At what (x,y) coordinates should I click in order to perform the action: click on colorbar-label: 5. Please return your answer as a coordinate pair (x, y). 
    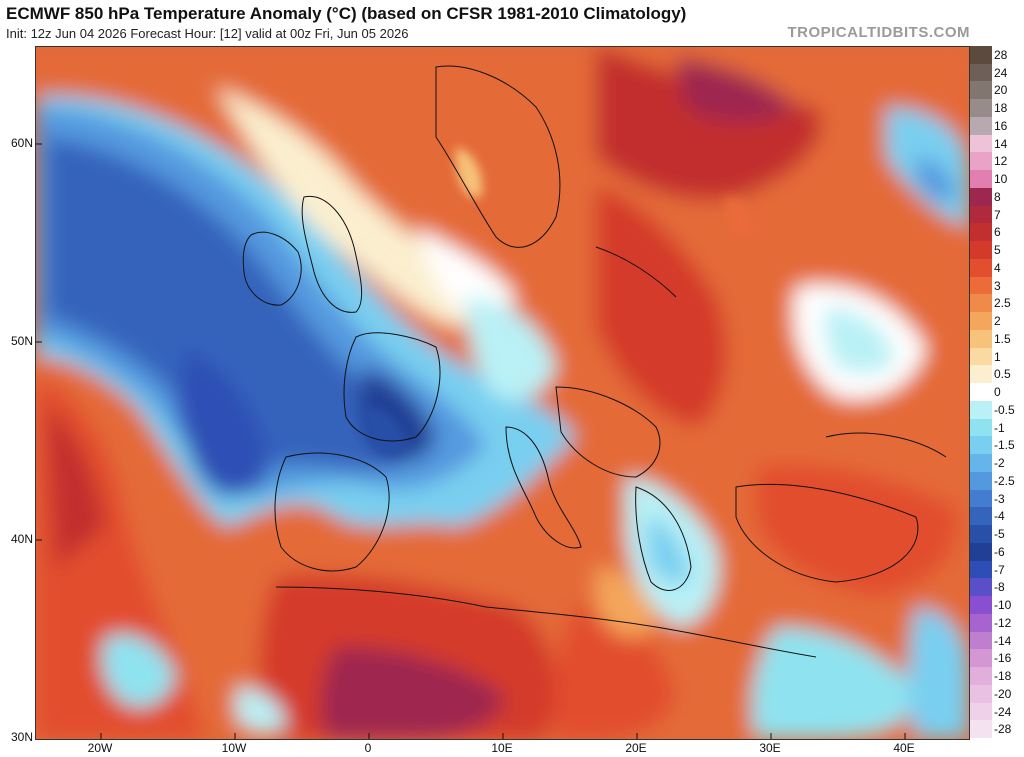
    Looking at the image, I should click on (997, 250).